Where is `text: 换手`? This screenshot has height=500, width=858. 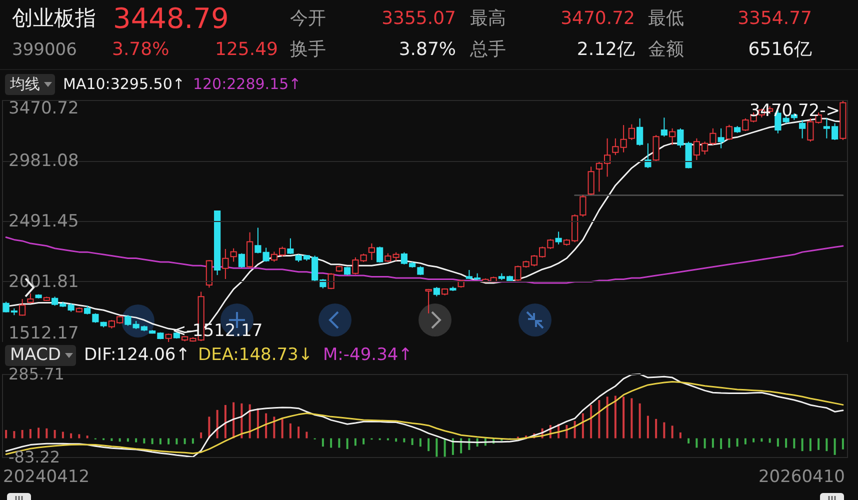
text: 换手 is located at coordinates (308, 50).